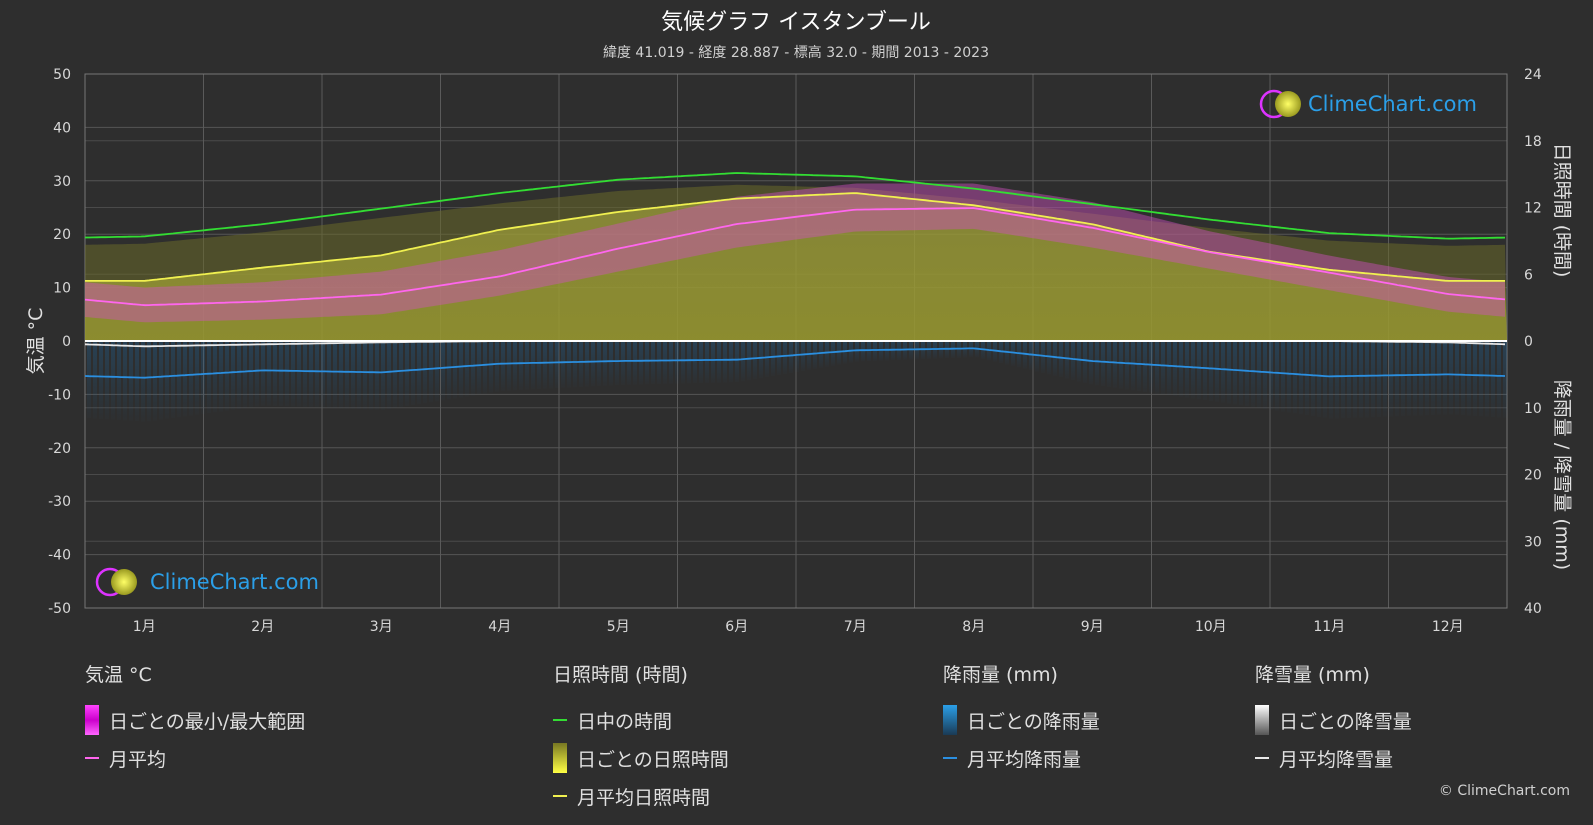  Describe the element at coordinates (1528, 342) in the screenshot. I see `right-tick-label-sun: 0` at that location.